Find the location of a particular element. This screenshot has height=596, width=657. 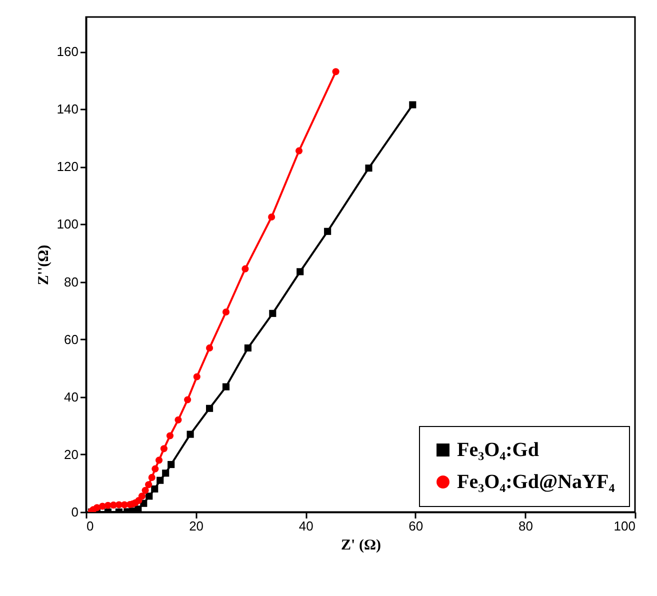

x-axis-title: Z' (Ω) is located at coordinates (361, 546).